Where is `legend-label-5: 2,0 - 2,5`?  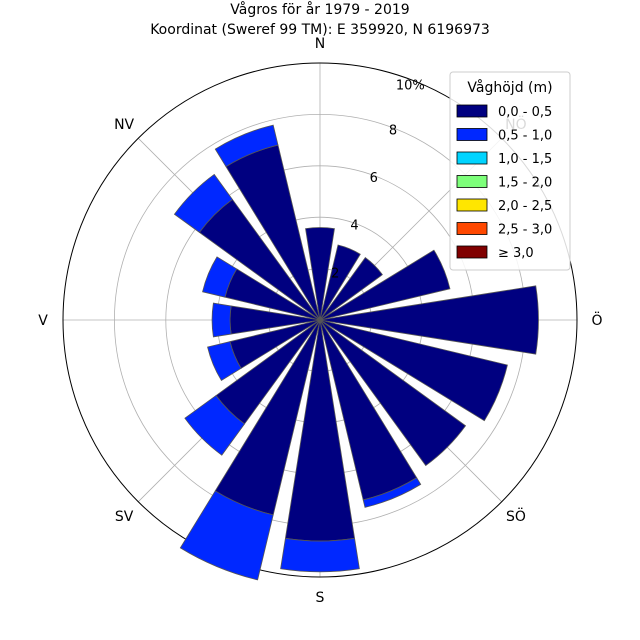
legend-label-5: 2,0 - 2,5 is located at coordinates (525, 206).